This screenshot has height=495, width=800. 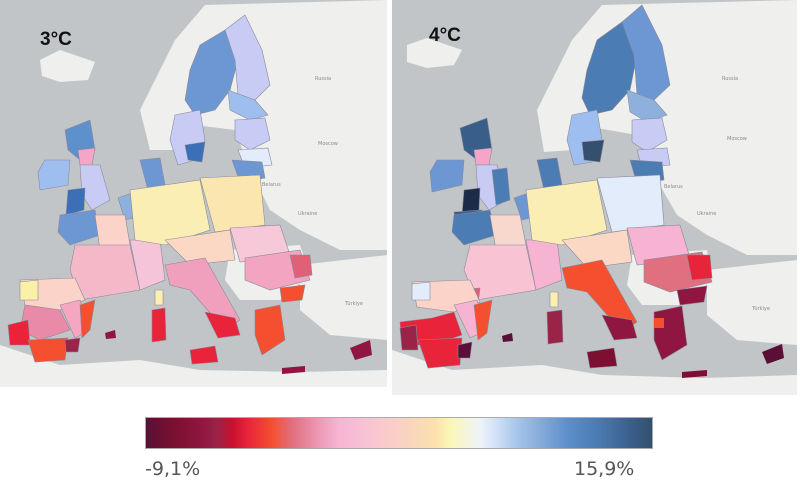 What do you see at coordinates (173, 469) in the screenshot?
I see `legend-min-label: -9,1%` at bounding box center [173, 469].